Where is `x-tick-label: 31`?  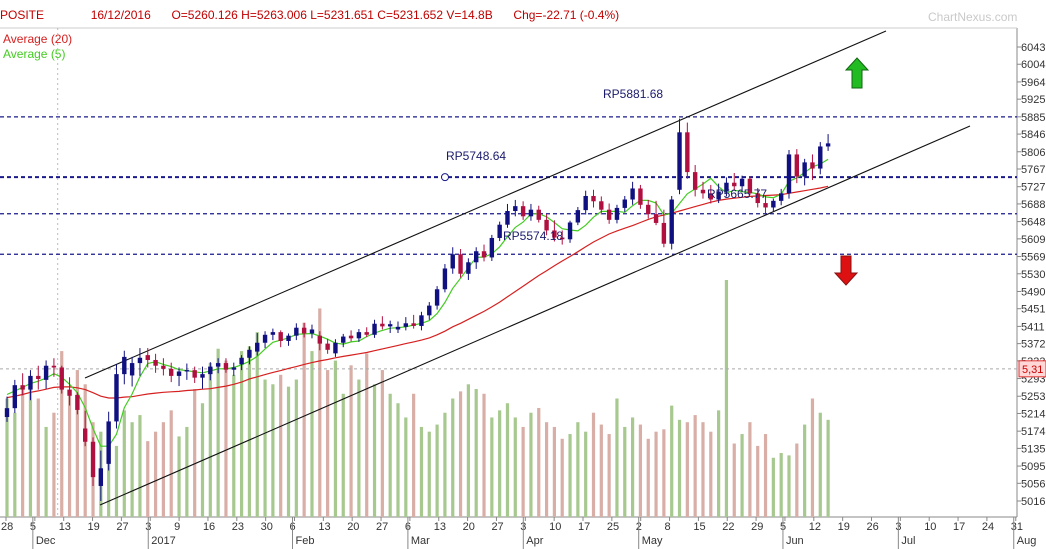 x-tick-label: 31 is located at coordinates (1017, 527).